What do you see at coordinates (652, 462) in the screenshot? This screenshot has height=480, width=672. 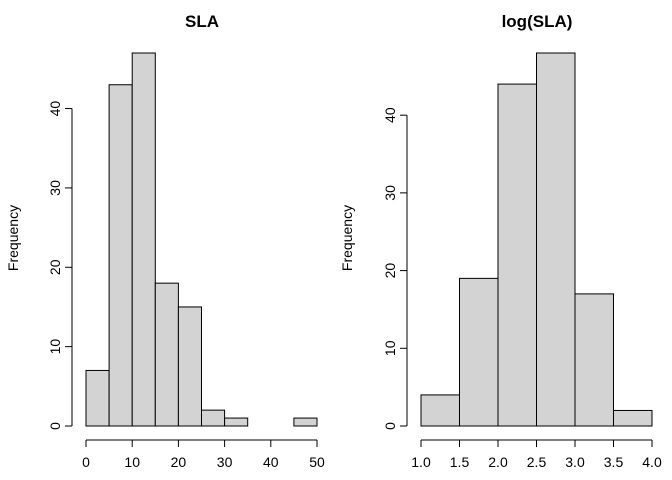 I see `x-tick-label: 4.0` at bounding box center [652, 462].